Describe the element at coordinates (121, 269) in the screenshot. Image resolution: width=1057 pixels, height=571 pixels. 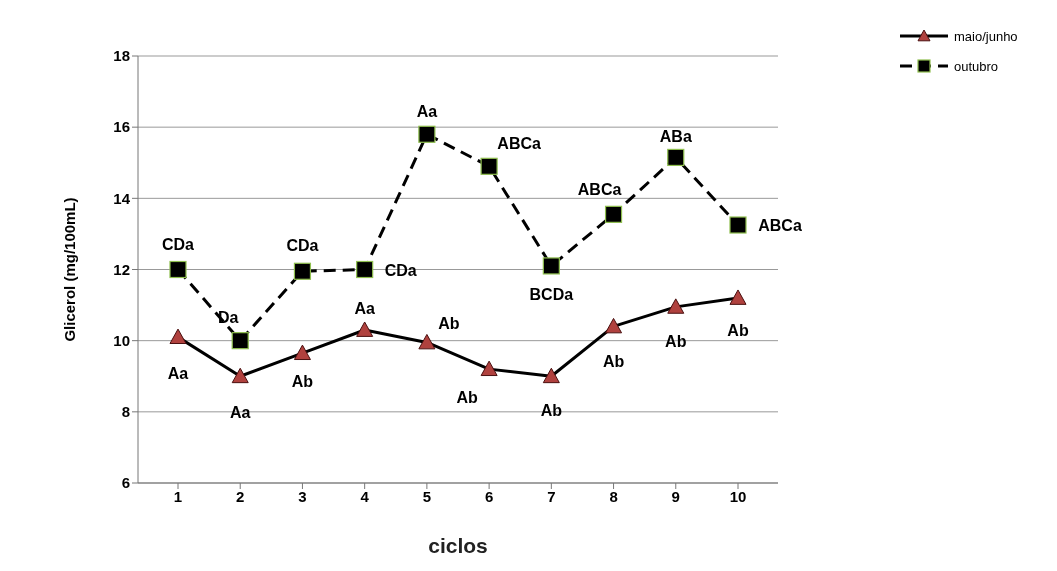
I see `y-tick-label: 12` at that location.